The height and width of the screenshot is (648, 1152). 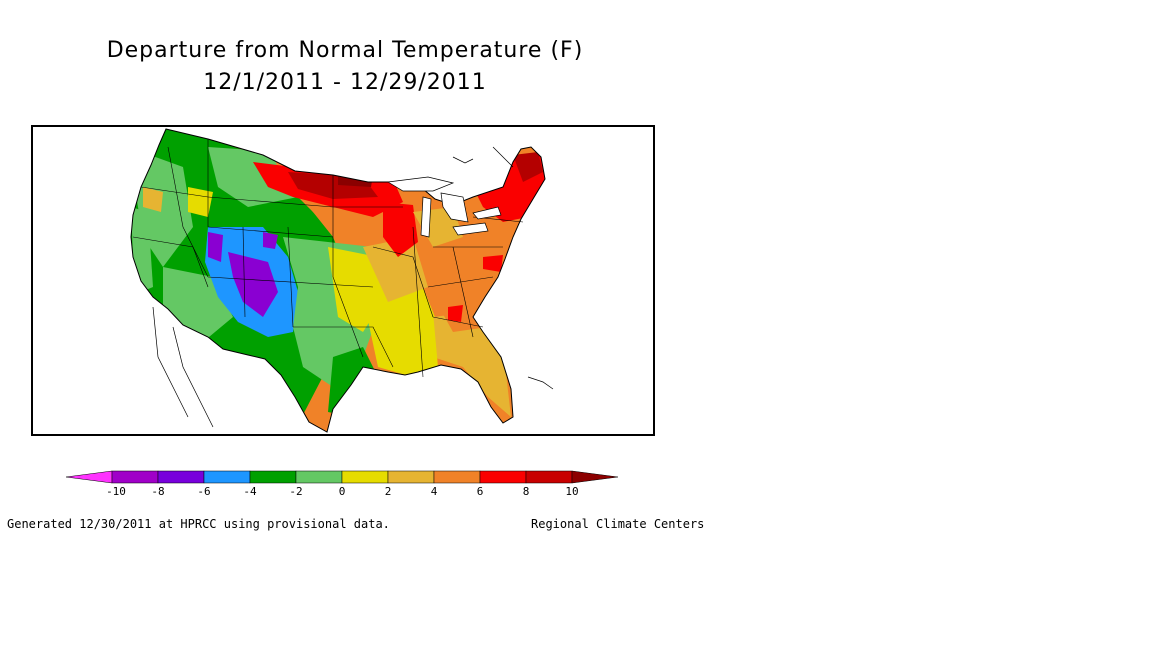 What do you see at coordinates (296, 491) in the screenshot?
I see `scale-tick-label: -2` at bounding box center [296, 491].